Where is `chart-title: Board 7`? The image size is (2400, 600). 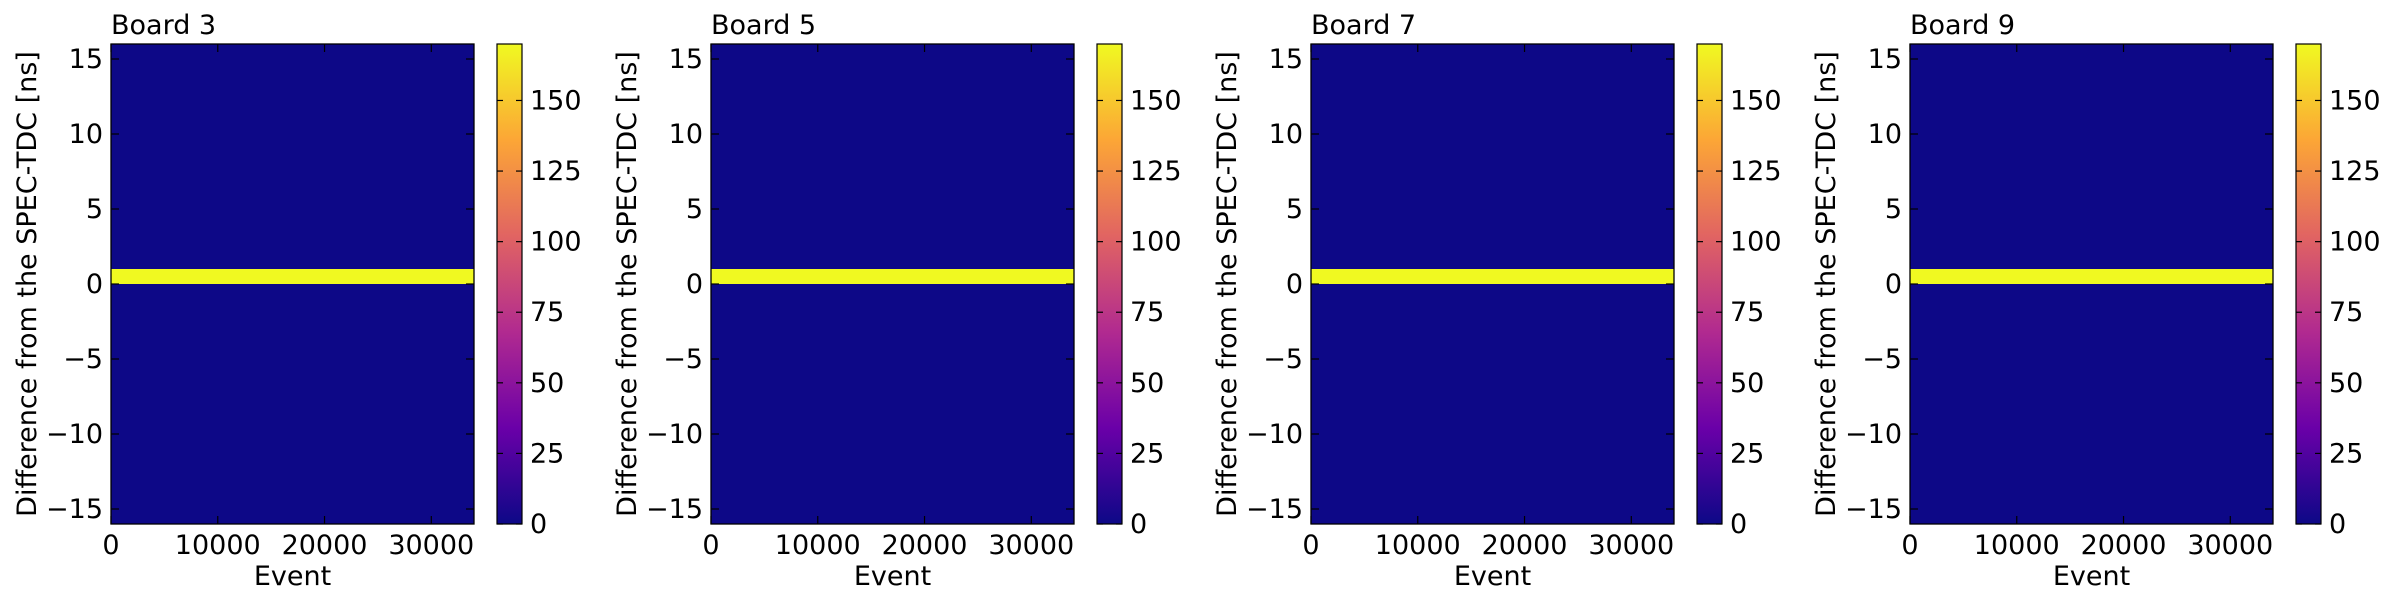 chart-title: Board 7 is located at coordinates (1363, 25).